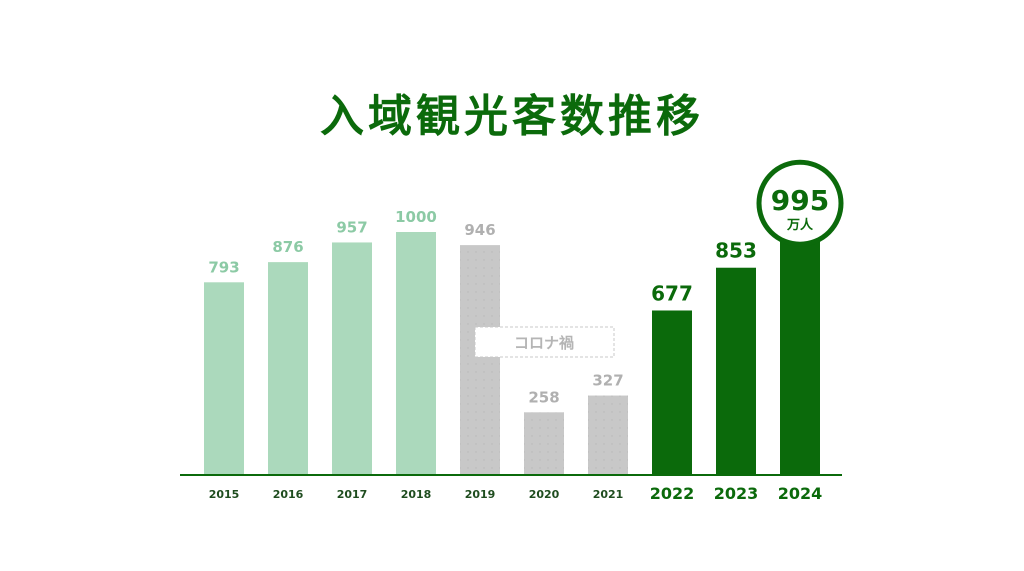 Image resolution: width=1024 pixels, height=571 pixels. I want to click on bar-2024, so click(800, 354).